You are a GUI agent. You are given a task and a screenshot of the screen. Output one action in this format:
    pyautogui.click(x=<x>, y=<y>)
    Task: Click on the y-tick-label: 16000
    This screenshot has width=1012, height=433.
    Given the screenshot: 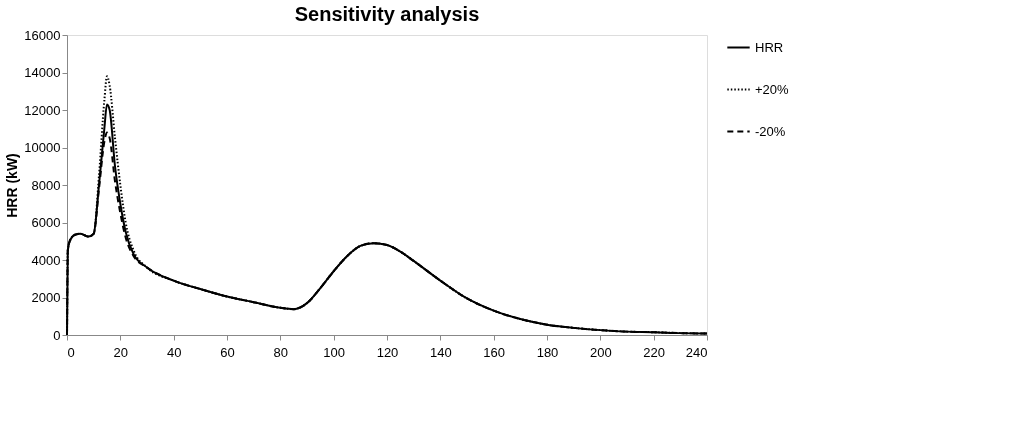 What is the action you would take?
    pyautogui.click(x=42, y=35)
    